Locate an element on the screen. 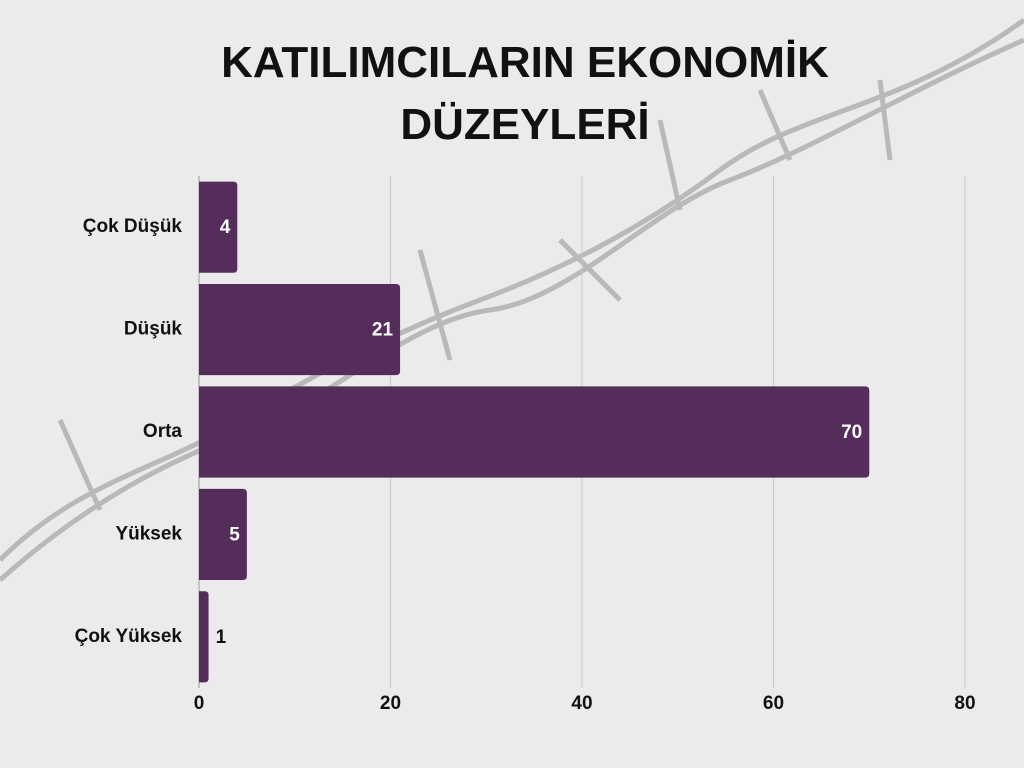 The height and width of the screenshot is (768, 1024). x-tick-label: 60 is located at coordinates (773, 703).